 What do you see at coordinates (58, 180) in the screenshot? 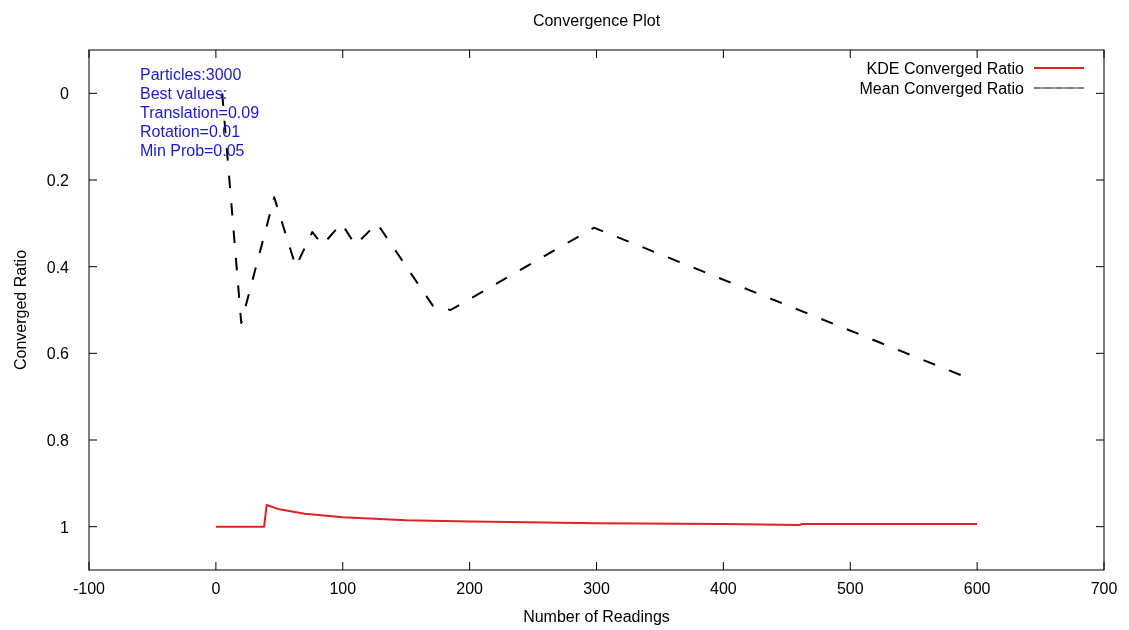
I see `y-tick-label: 0.2` at bounding box center [58, 180].